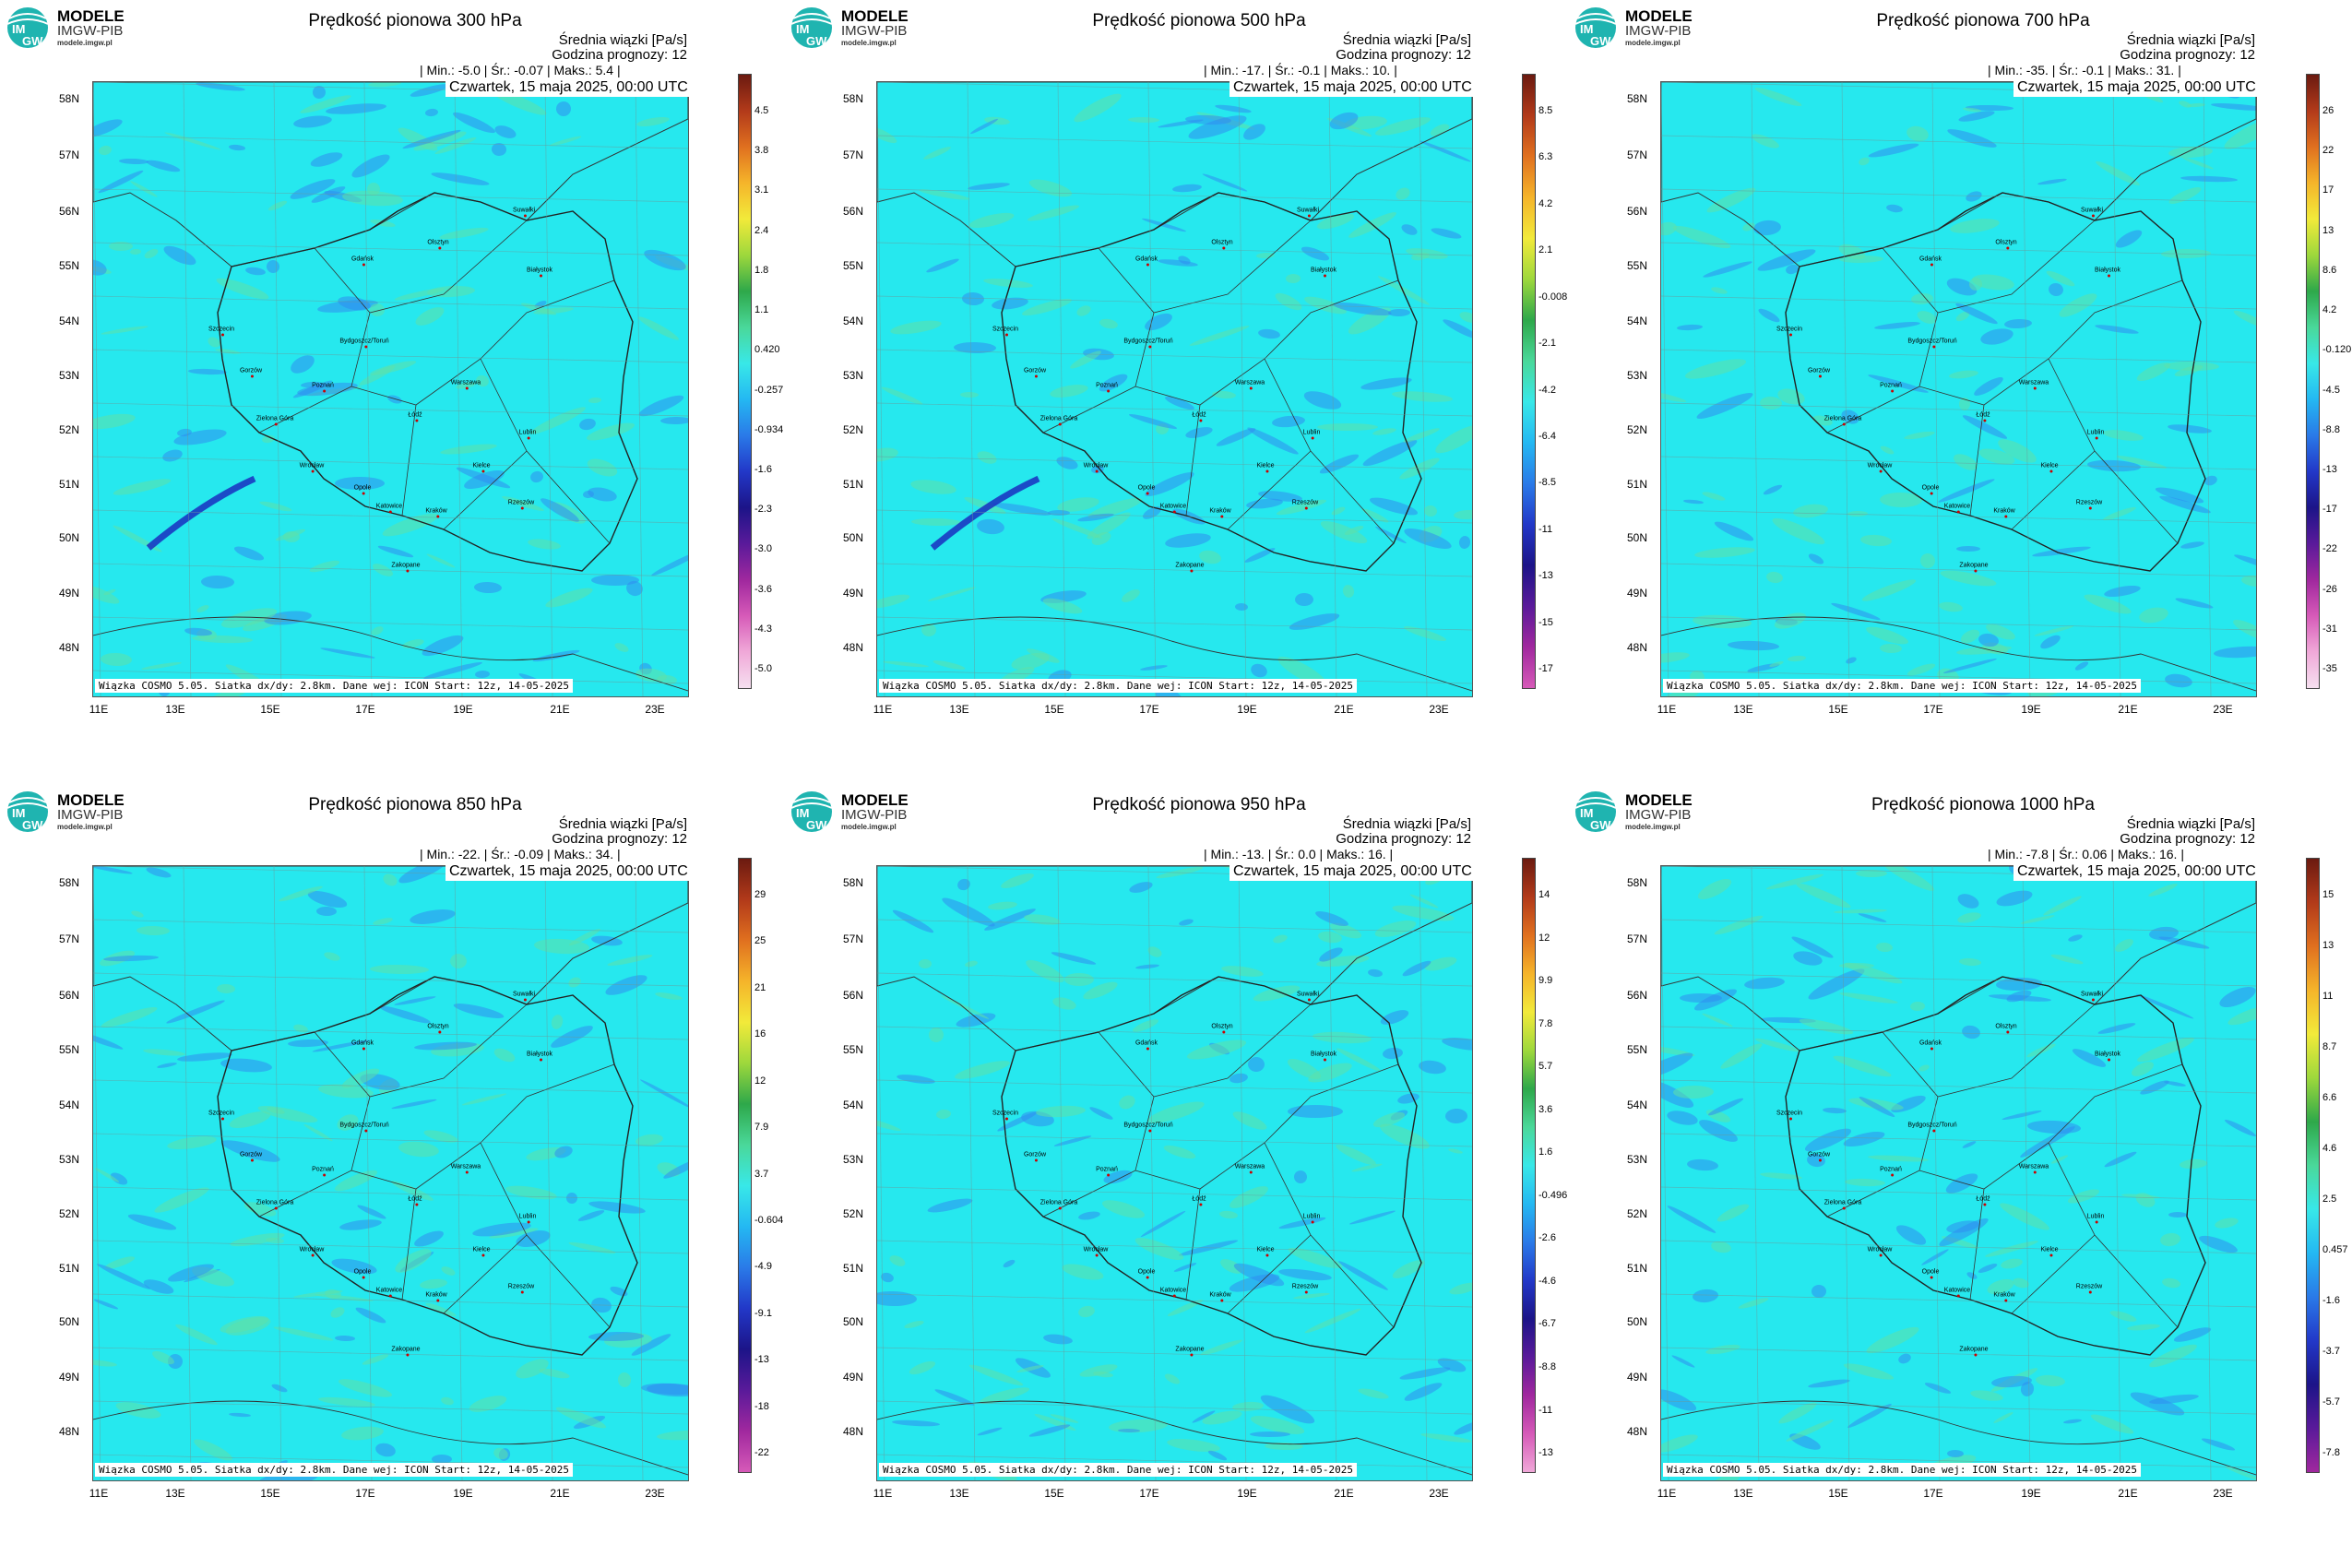  I want to click on colorbar-tick-label: 8.6, so click(2329, 270).